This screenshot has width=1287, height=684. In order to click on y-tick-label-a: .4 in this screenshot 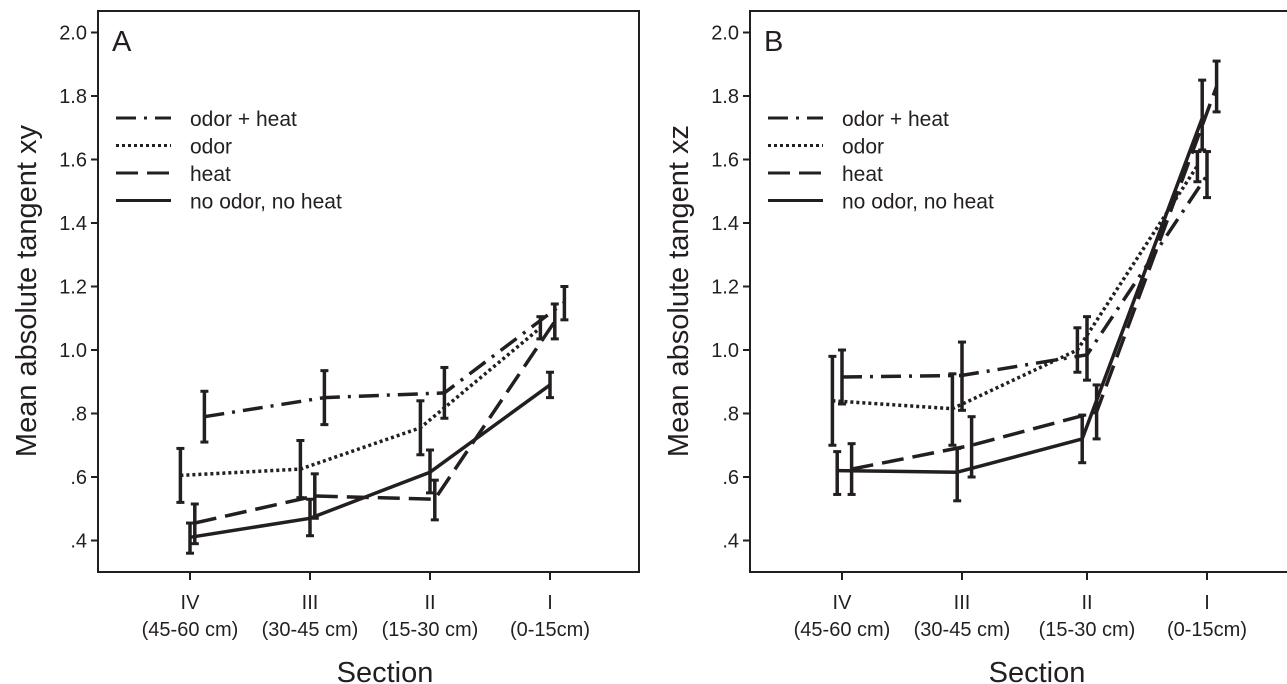, I will do `click(78, 542)`.